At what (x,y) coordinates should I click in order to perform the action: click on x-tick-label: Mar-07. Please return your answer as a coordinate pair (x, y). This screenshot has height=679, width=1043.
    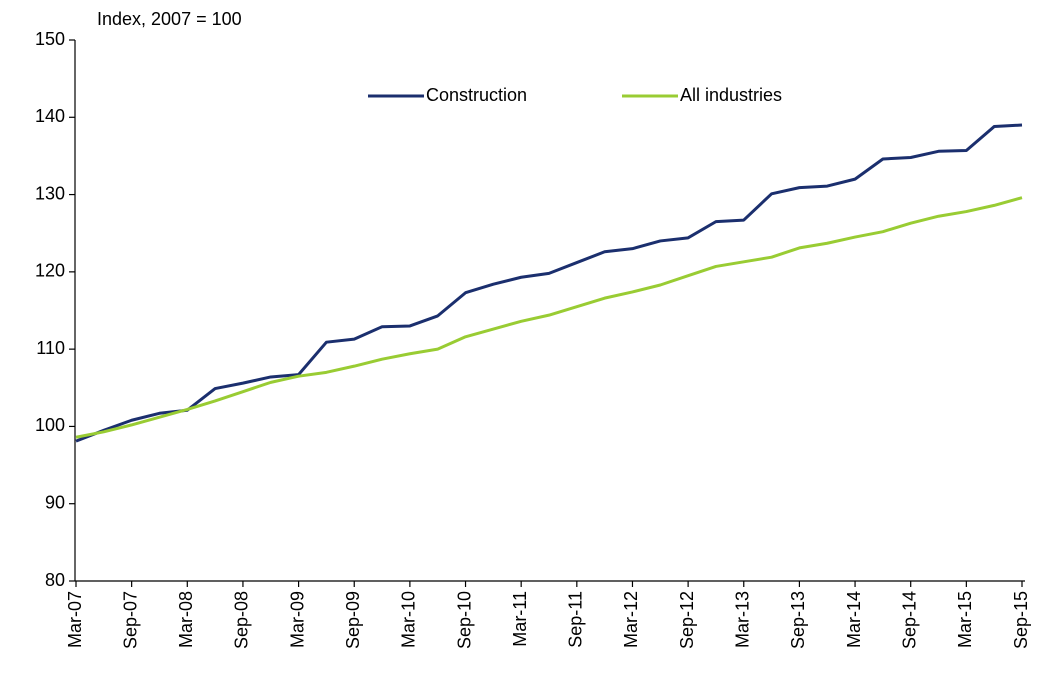
    Looking at the image, I should click on (75, 619).